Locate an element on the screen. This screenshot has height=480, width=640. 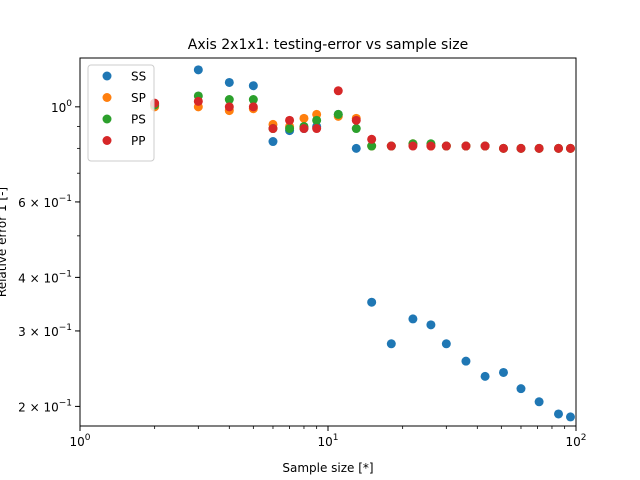
chart-title: Axis 2x1x1: testing-error vs sample size is located at coordinates (328, 45).